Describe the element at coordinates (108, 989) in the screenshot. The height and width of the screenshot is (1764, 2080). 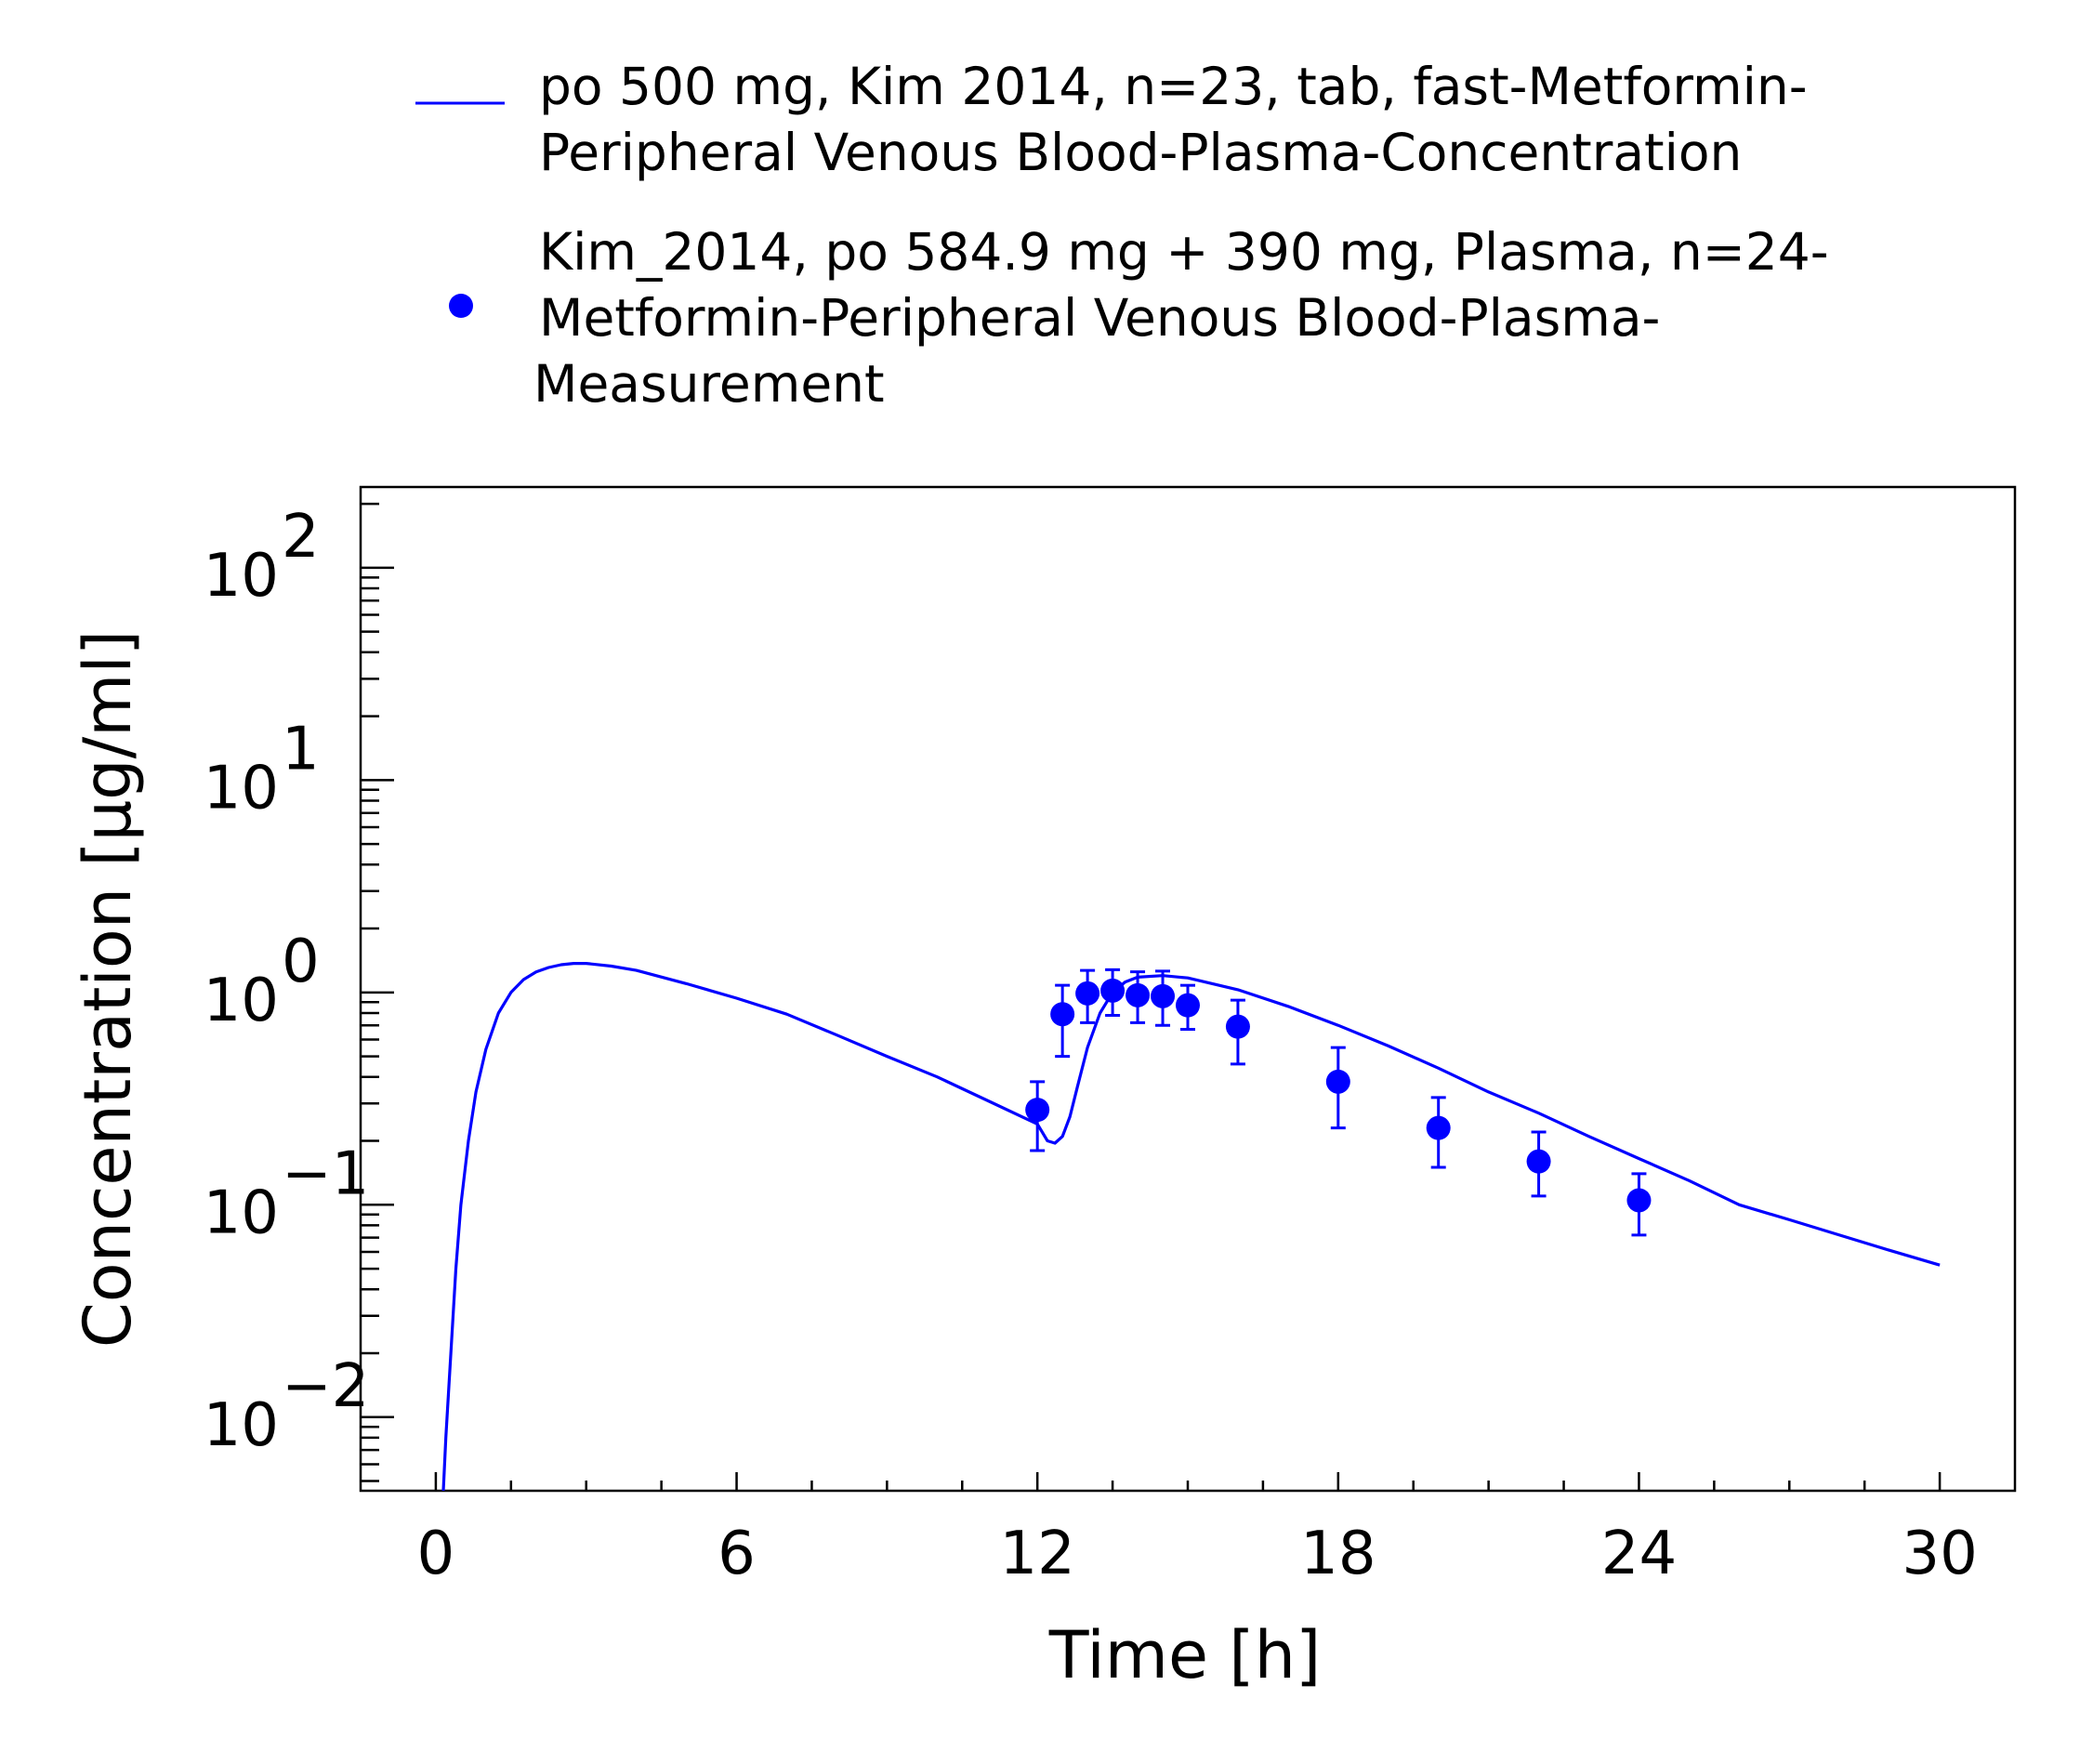
I see `y-axis-label: Concentration [µg/ml]` at that location.